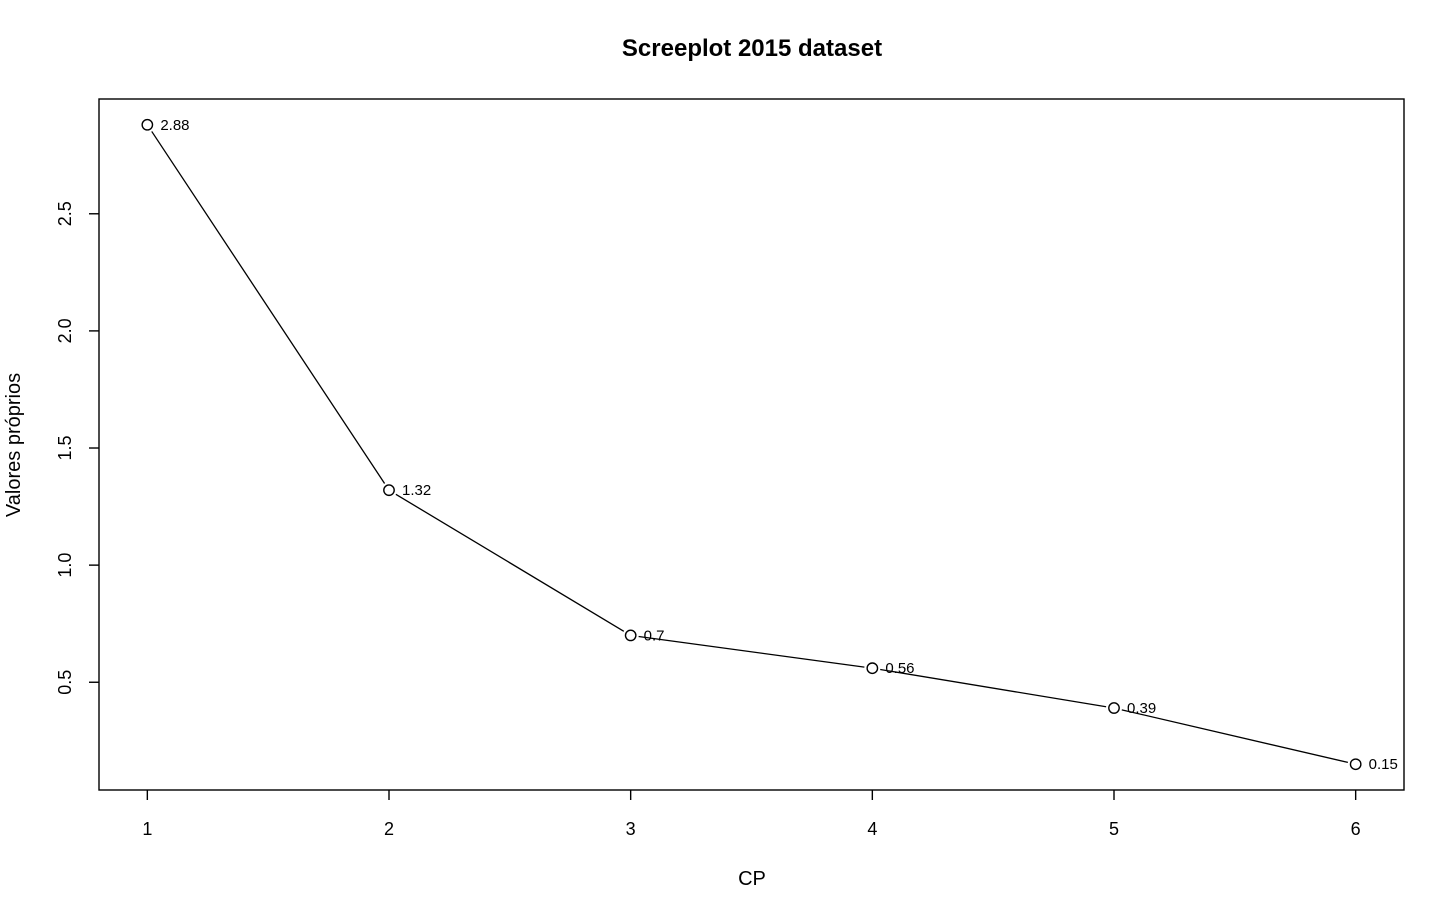  Describe the element at coordinates (65, 565) in the screenshot. I see `y-tick-label: 1.0` at that location.